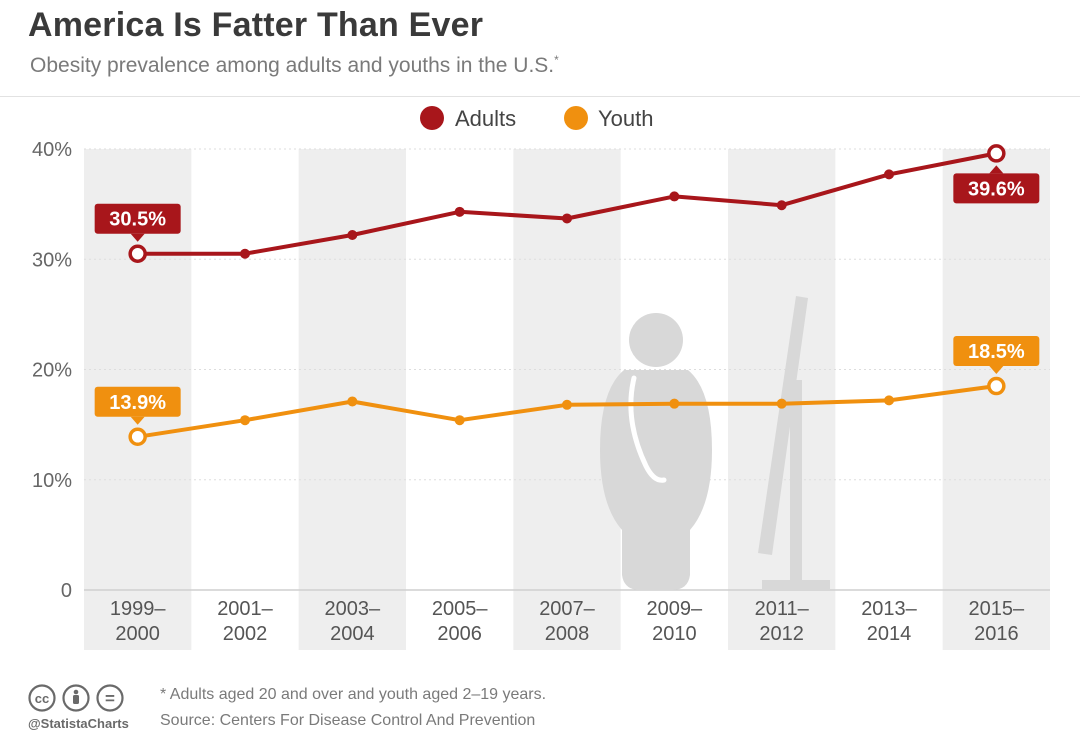 This screenshot has width=1080, height=732. What do you see at coordinates (245, 634) in the screenshot?
I see `x-tick-label: 2002` at bounding box center [245, 634].